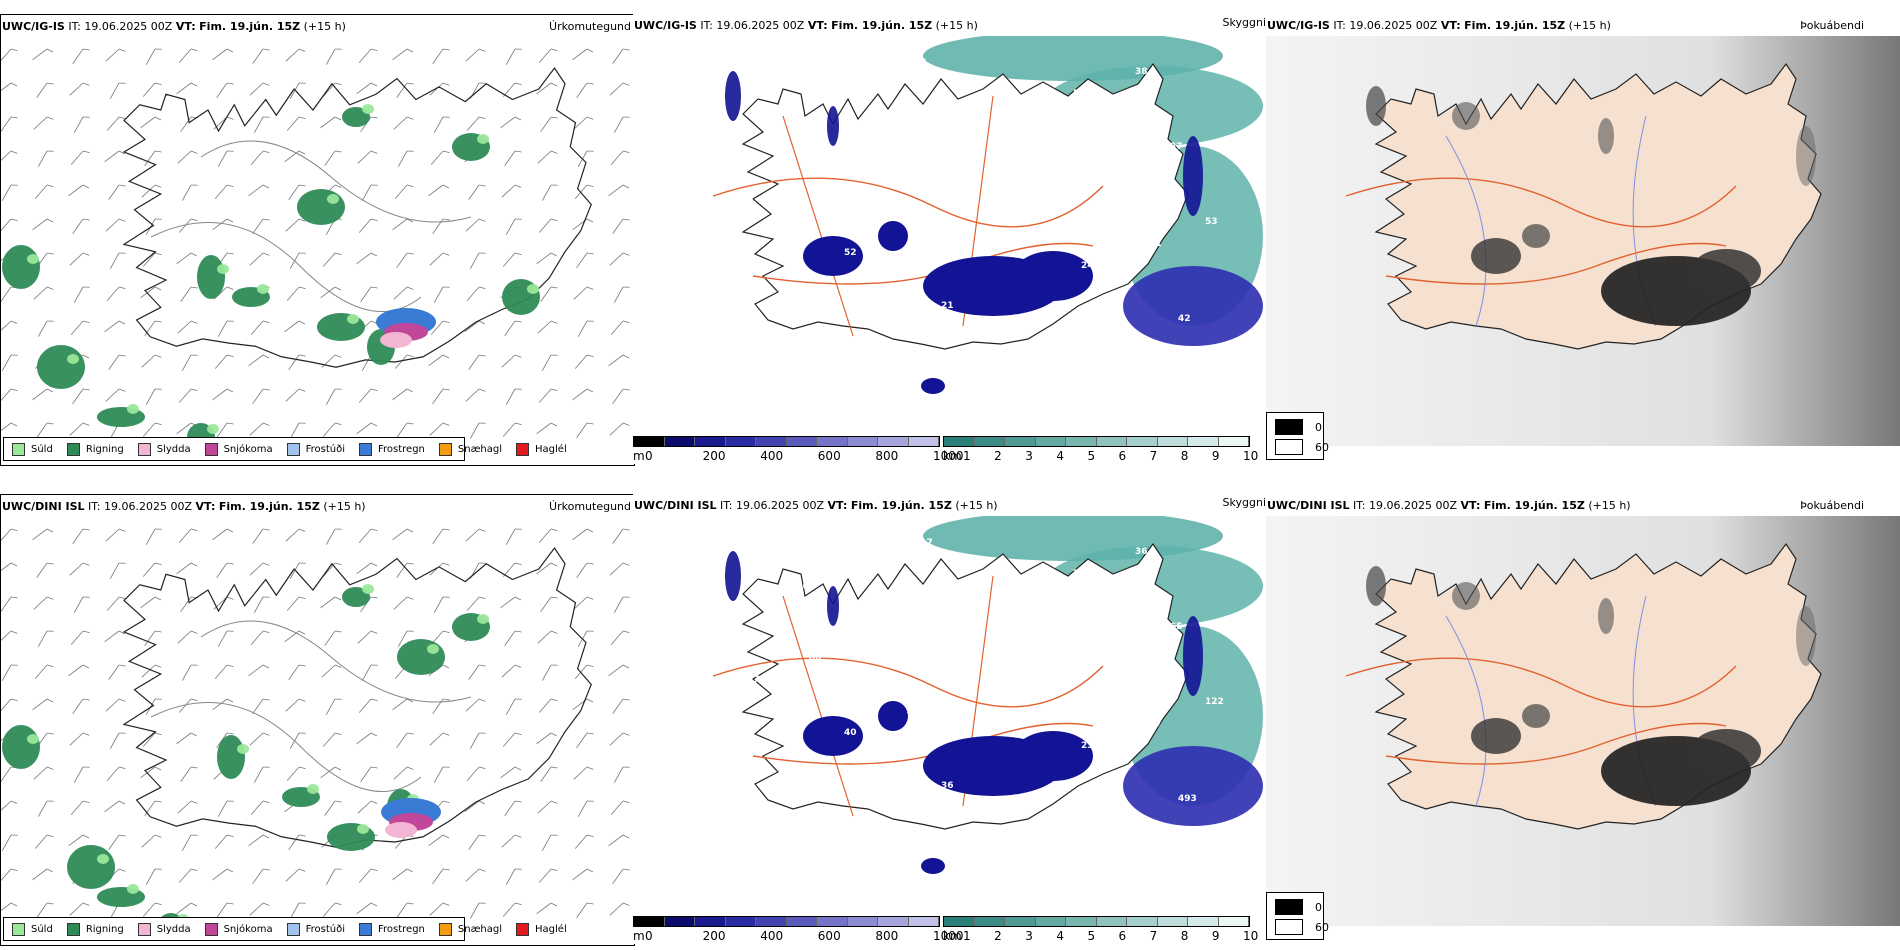 The image size is (1900, 950). What do you see at coordinates (1176, 147) in the screenshot?
I see `visibility-value: 37` at bounding box center [1176, 147].